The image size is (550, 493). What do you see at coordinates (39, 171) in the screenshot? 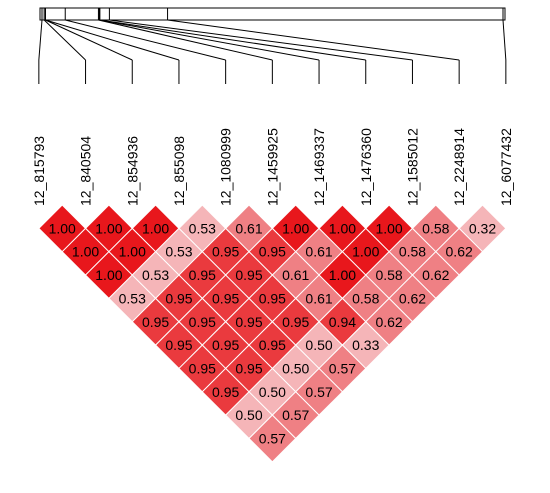
I see `snp-label: 12_815793` at bounding box center [39, 171].